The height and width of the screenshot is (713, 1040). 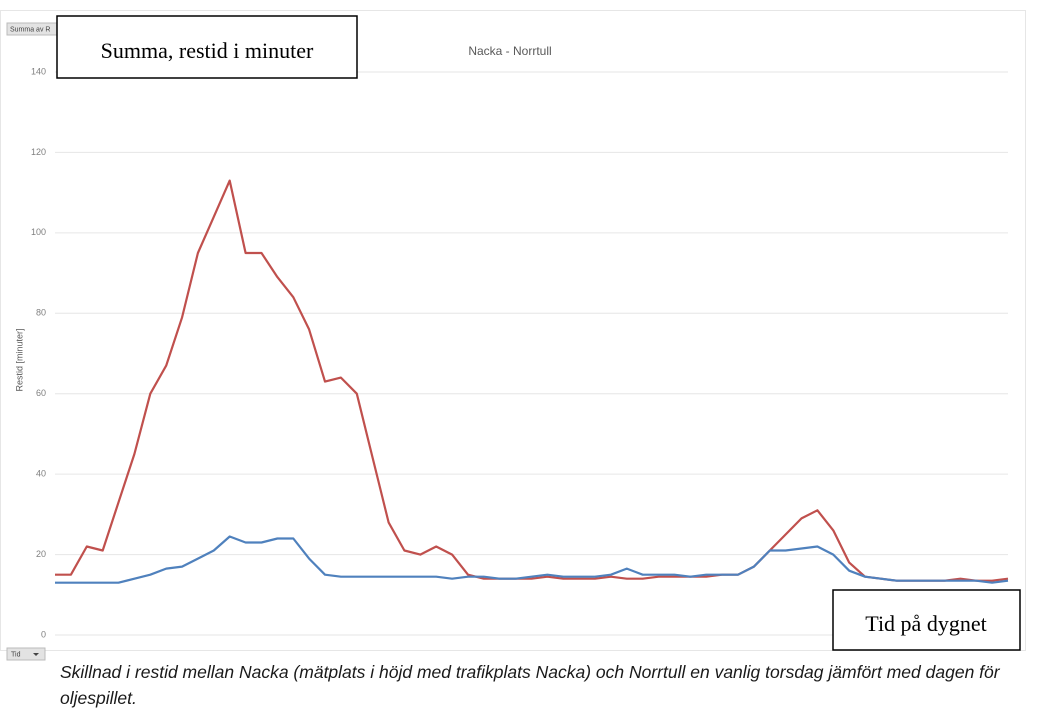 I want to click on y-tick-label: 60, so click(x=41, y=393).